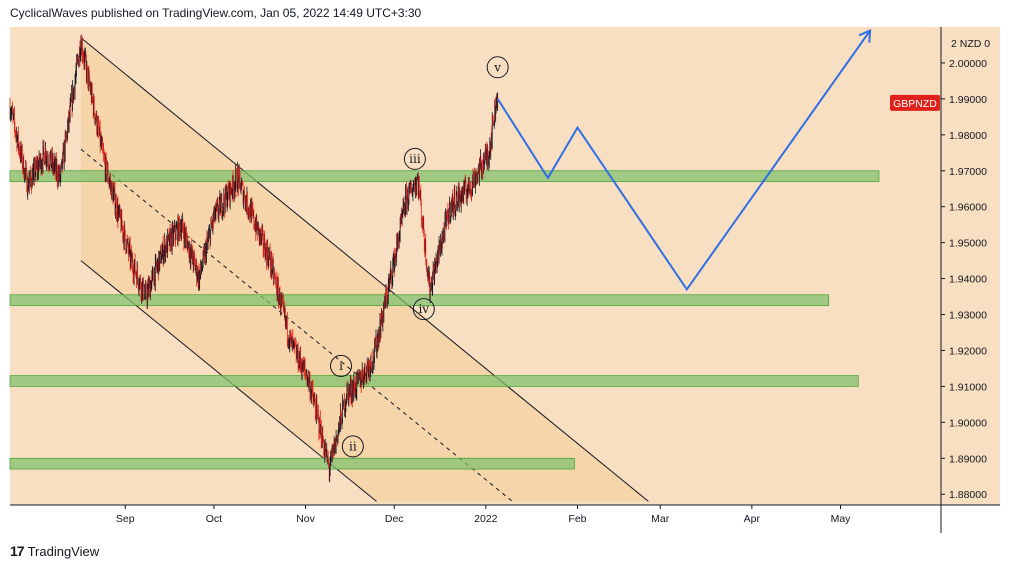  Describe the element at coordinates (968, 280) in the screenshot. I see `price-tick-label: 1.94000` at that location.